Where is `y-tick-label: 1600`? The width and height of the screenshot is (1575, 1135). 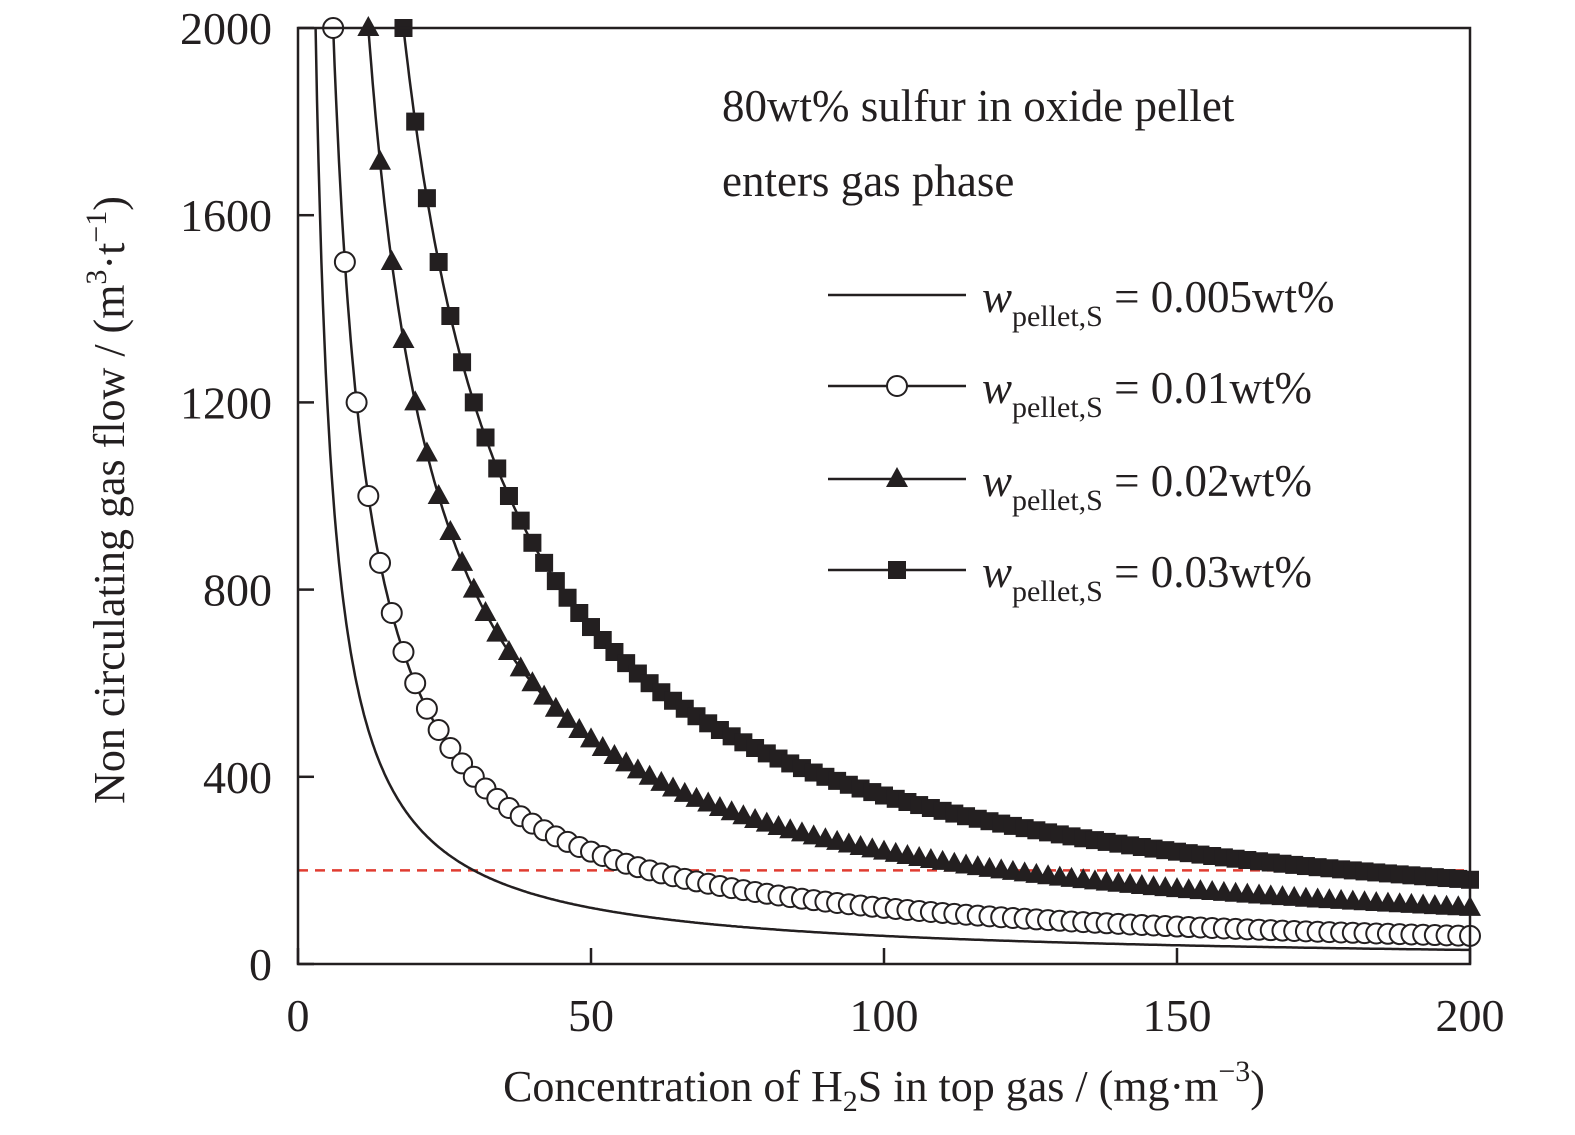 y-tick-label: 1600 is located at coordinates (226, 215).